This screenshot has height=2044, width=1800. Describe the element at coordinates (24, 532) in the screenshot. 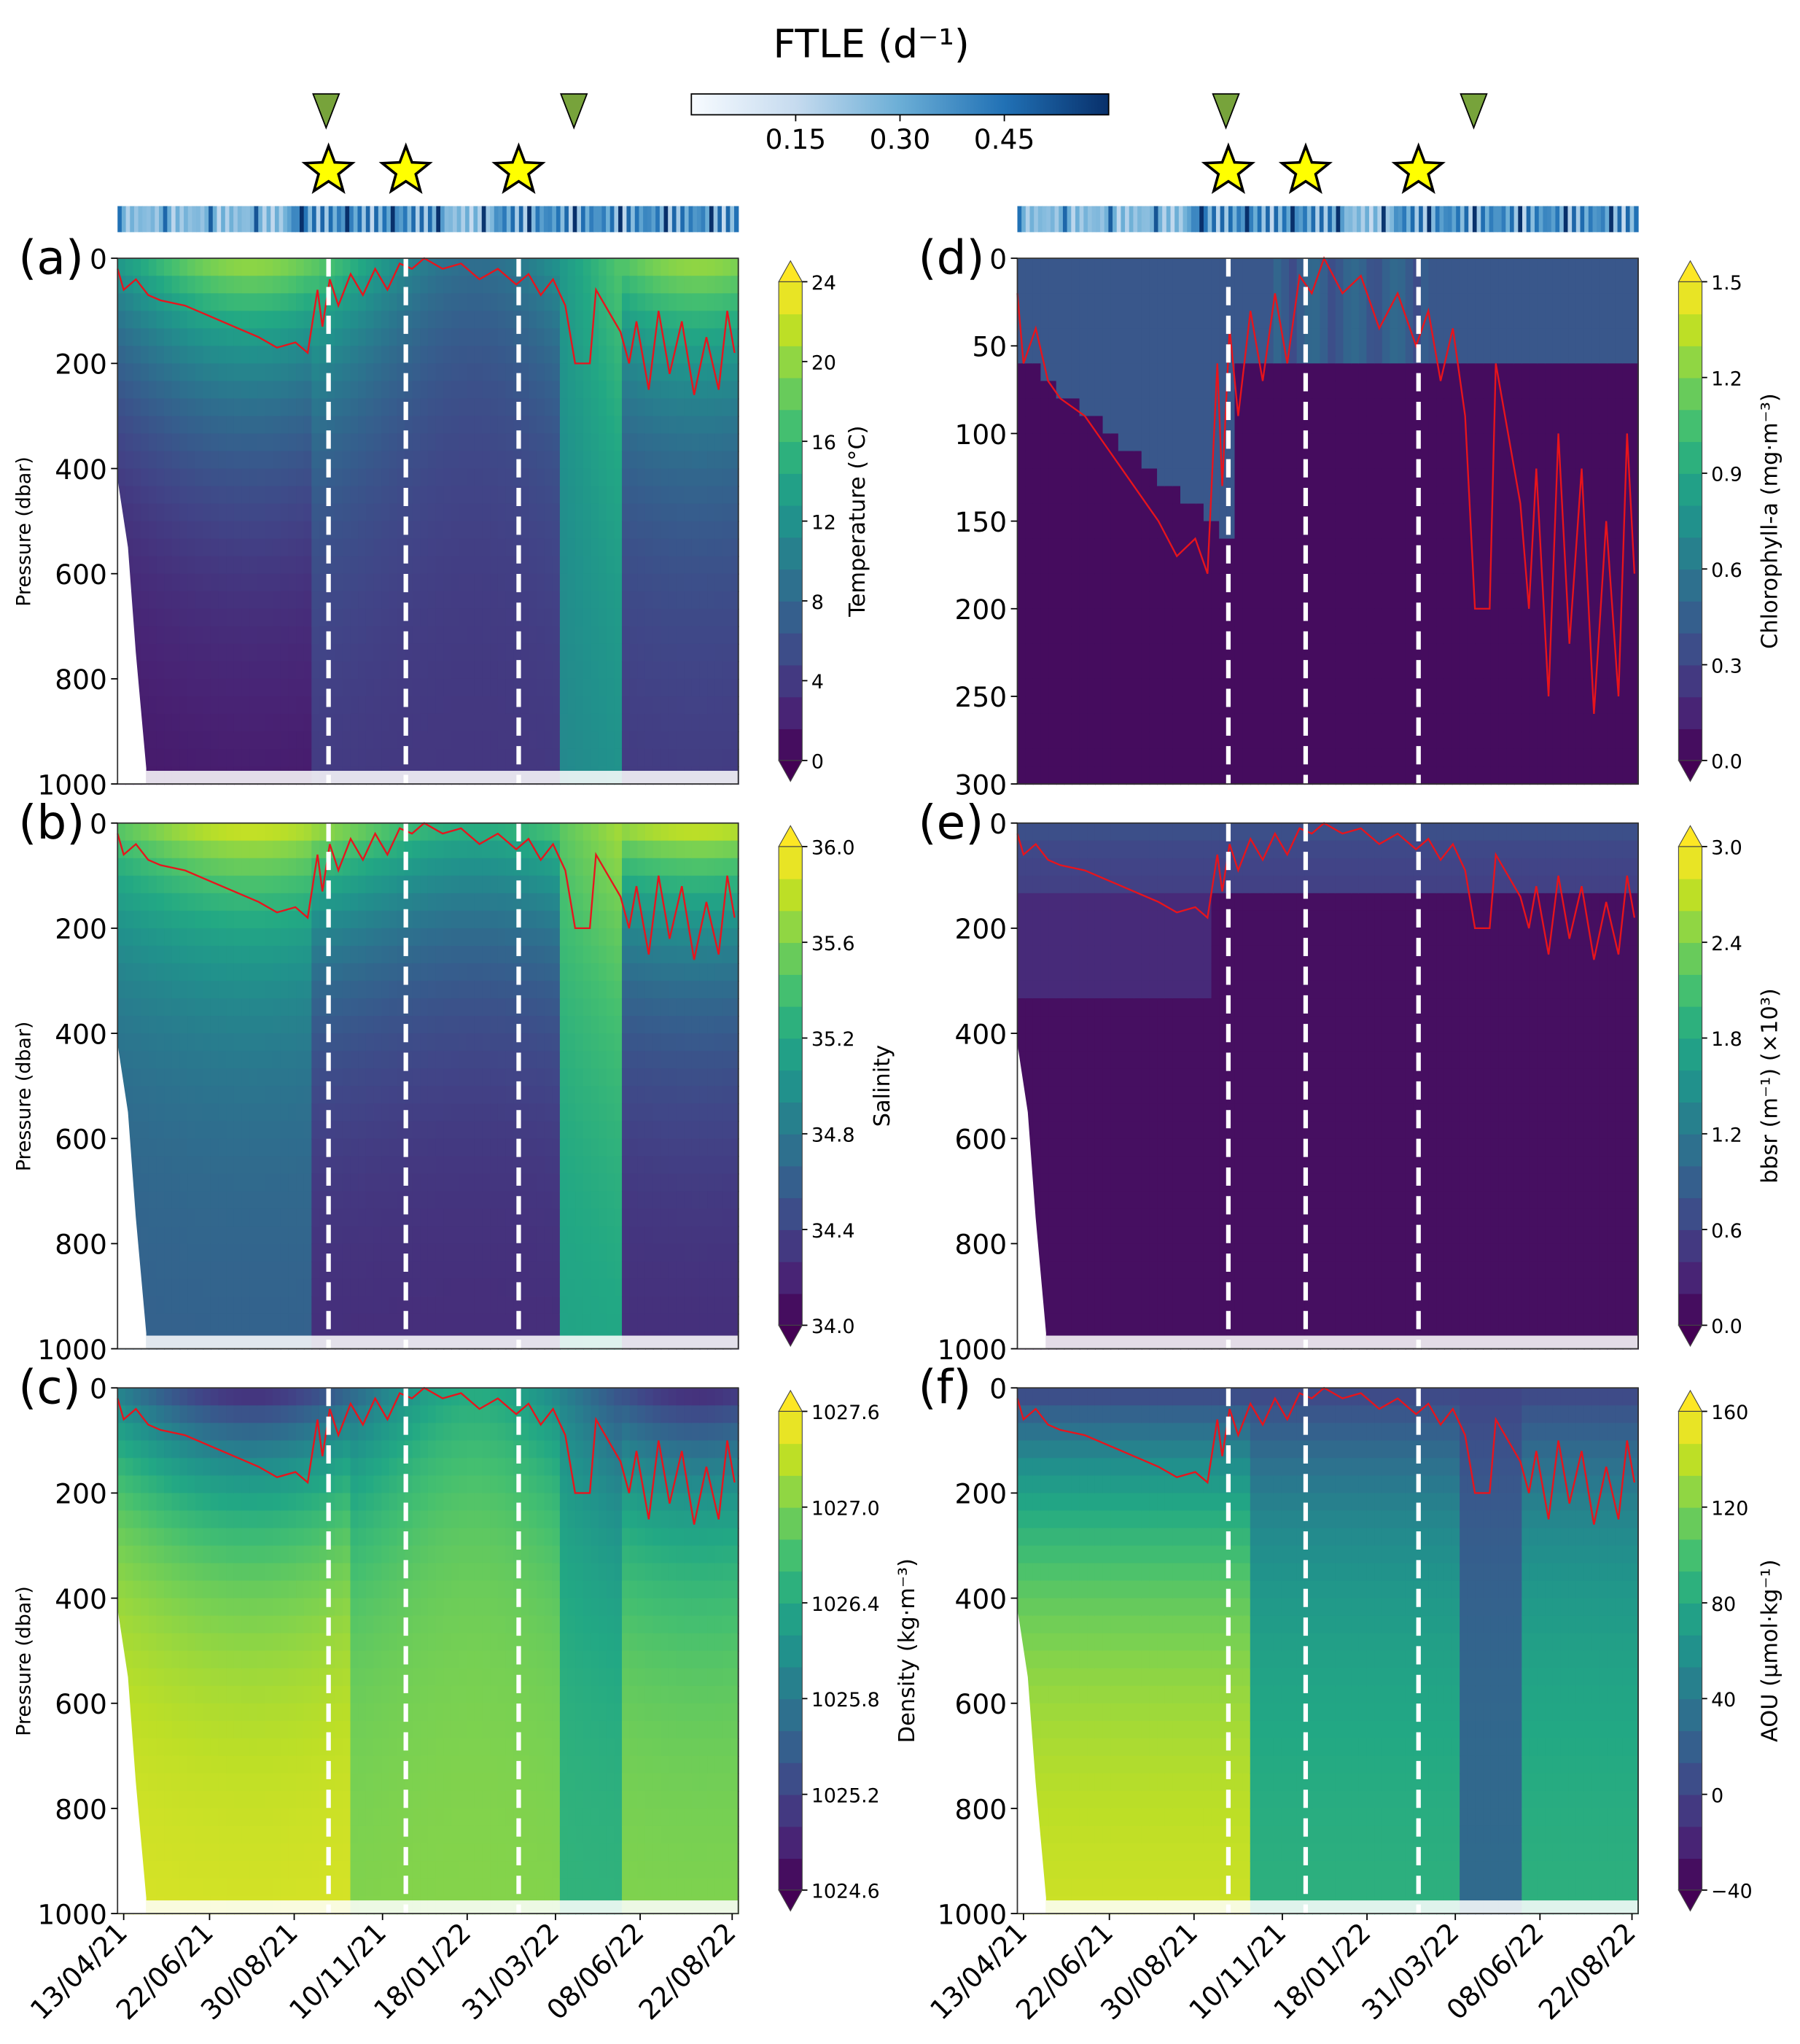

I see `y-axis-label: Pressure (dbar)` at that location.